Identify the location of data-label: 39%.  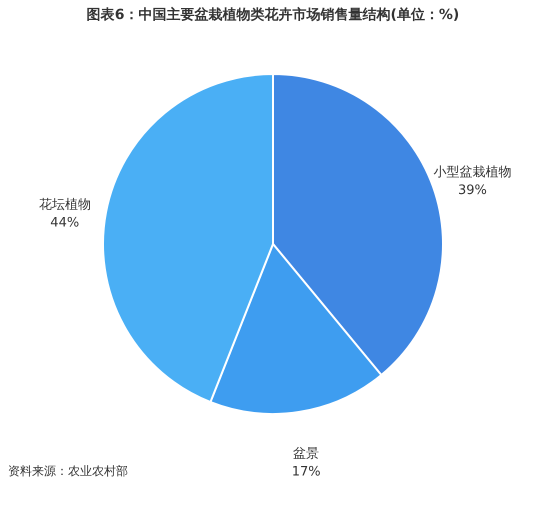
(472, 190).